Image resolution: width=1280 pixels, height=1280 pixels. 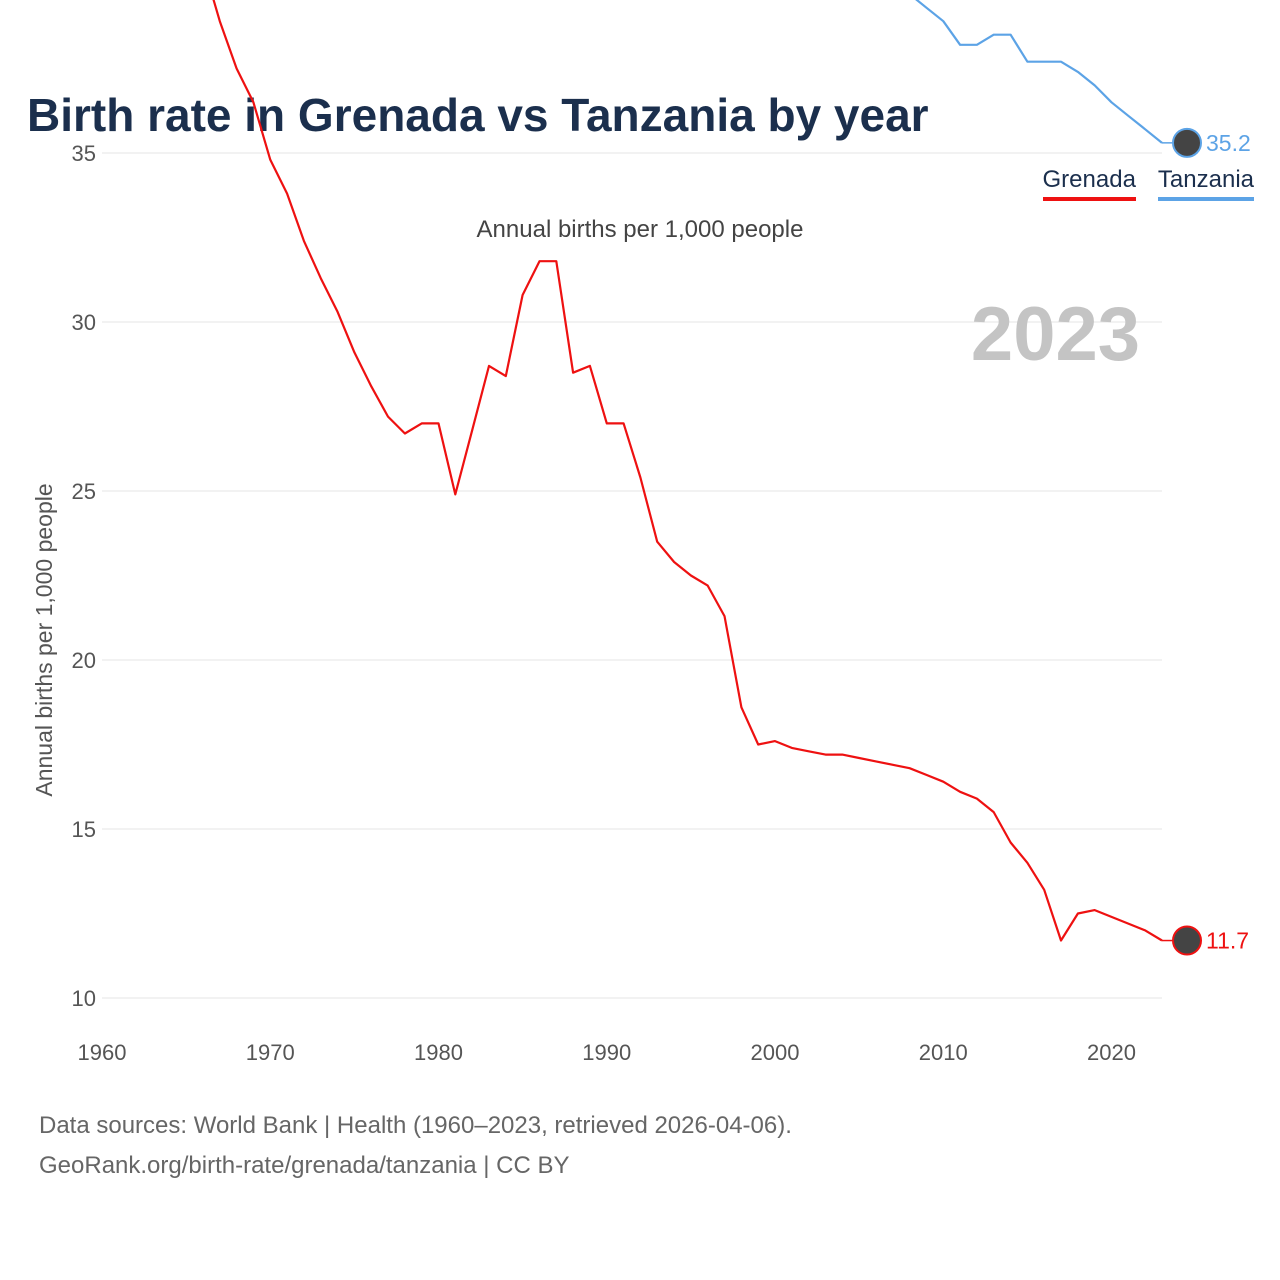 I want to click on x-tick-label: 1960, so click(x=102, y=1052).